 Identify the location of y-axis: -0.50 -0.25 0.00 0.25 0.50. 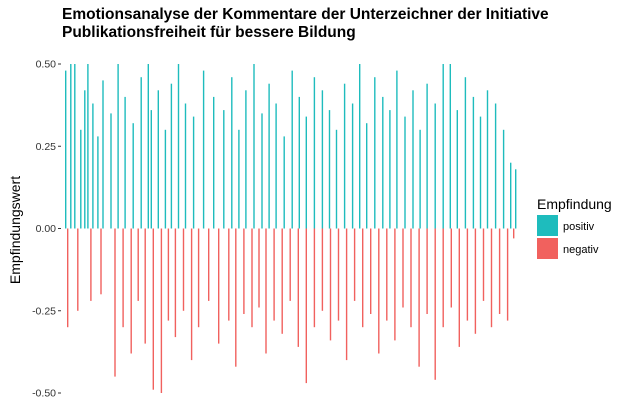
(46, 229).